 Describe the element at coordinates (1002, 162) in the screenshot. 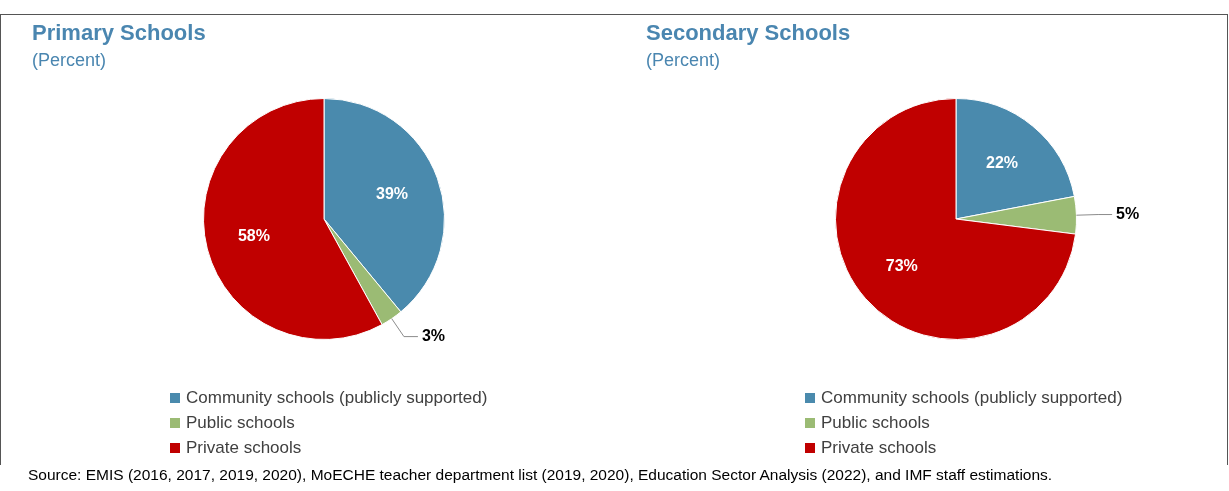

I see `data-label: 22%` at that location.